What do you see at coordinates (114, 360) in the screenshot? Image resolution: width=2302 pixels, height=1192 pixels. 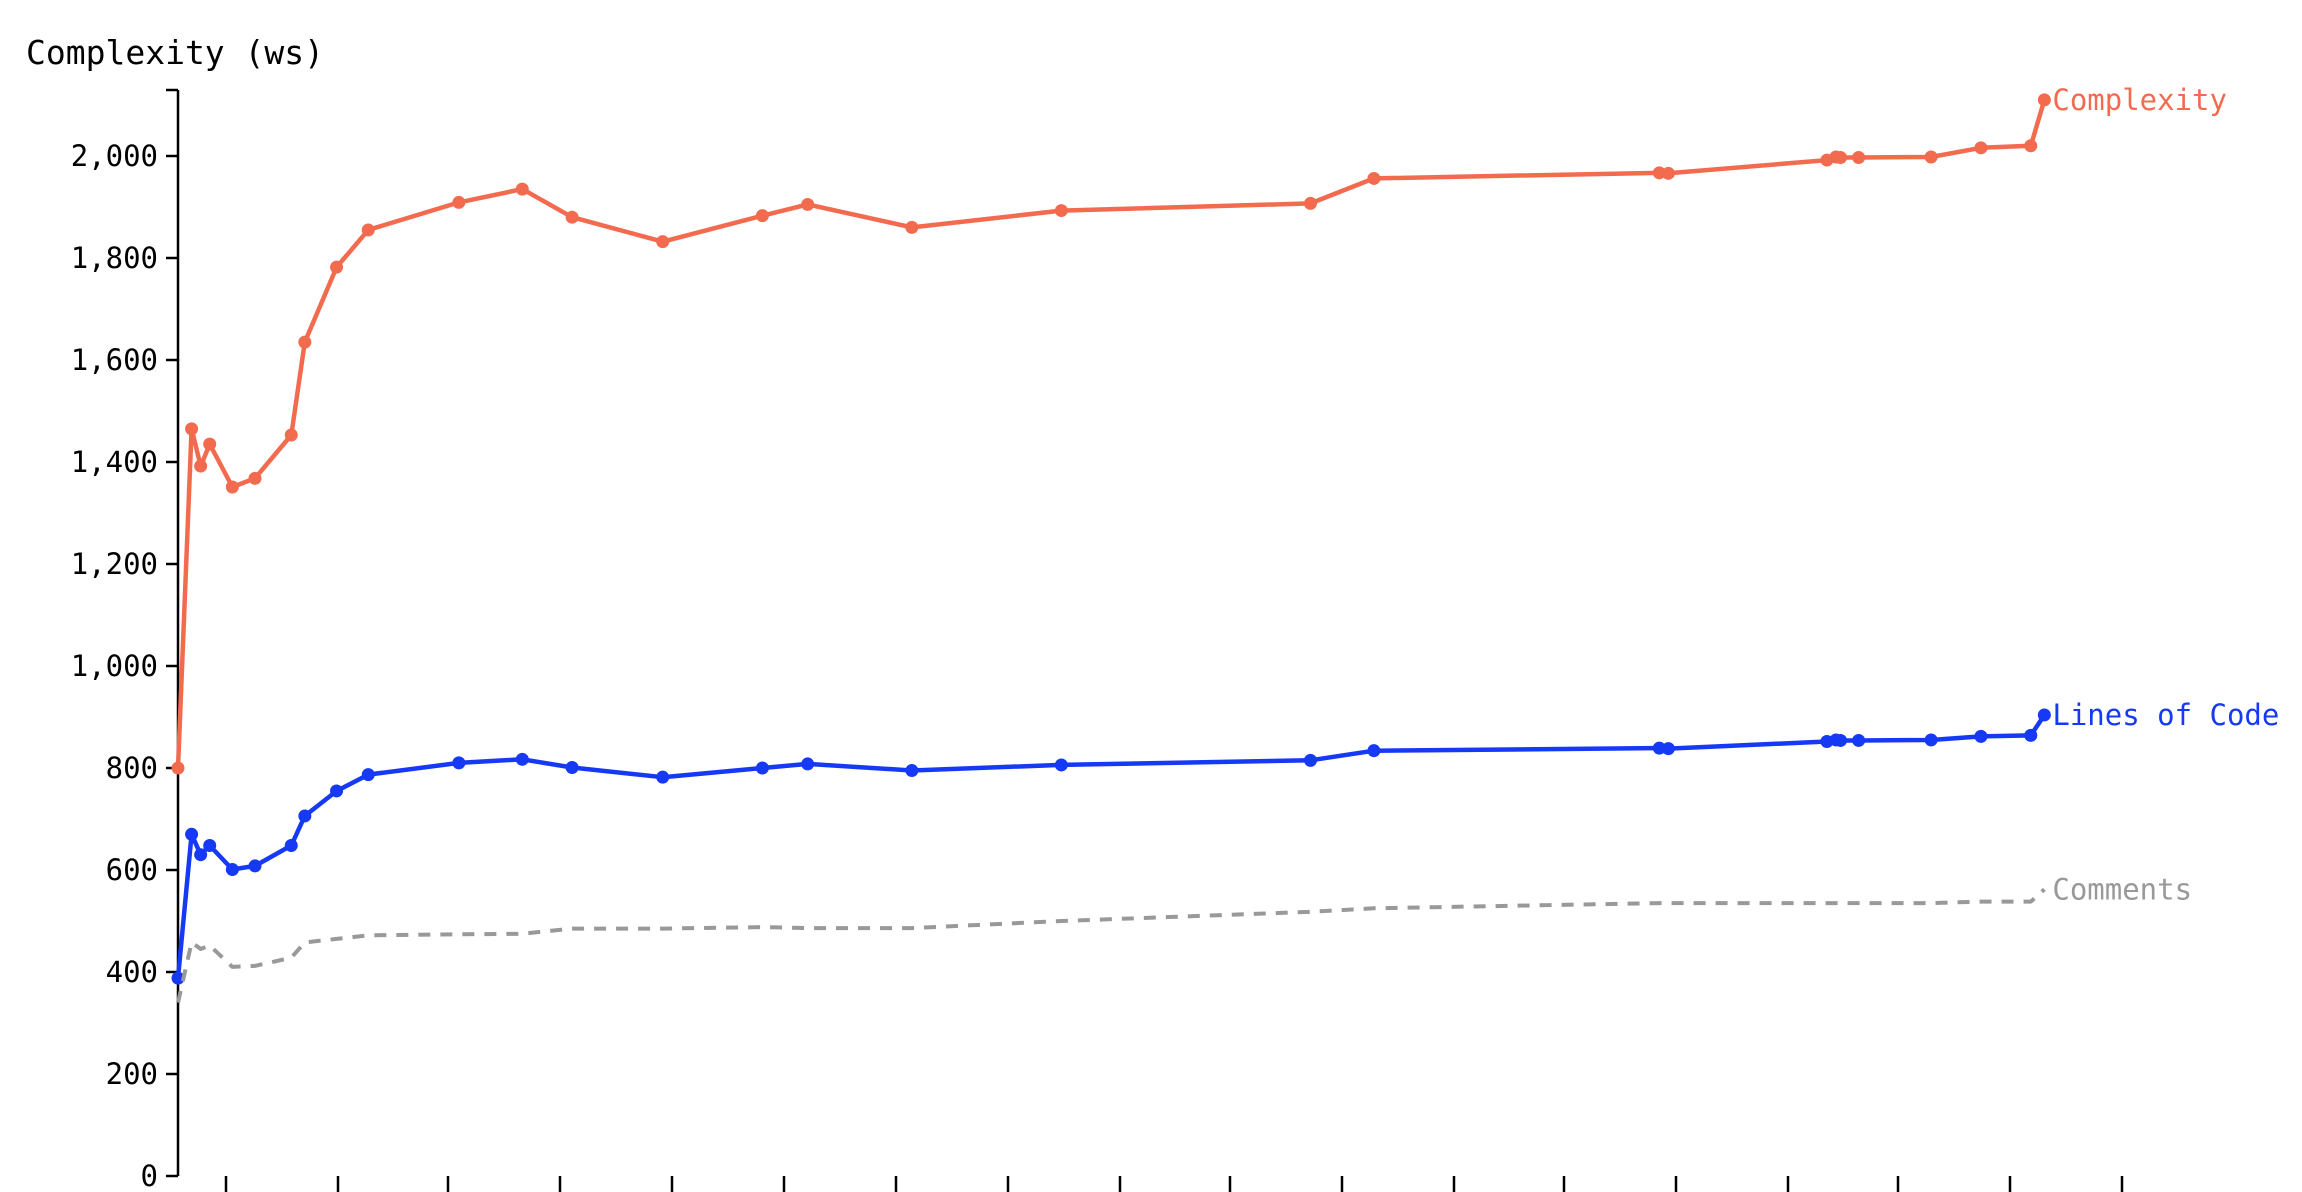 I see `y-tick-label: 1,600` at bounding box center [114, 360].